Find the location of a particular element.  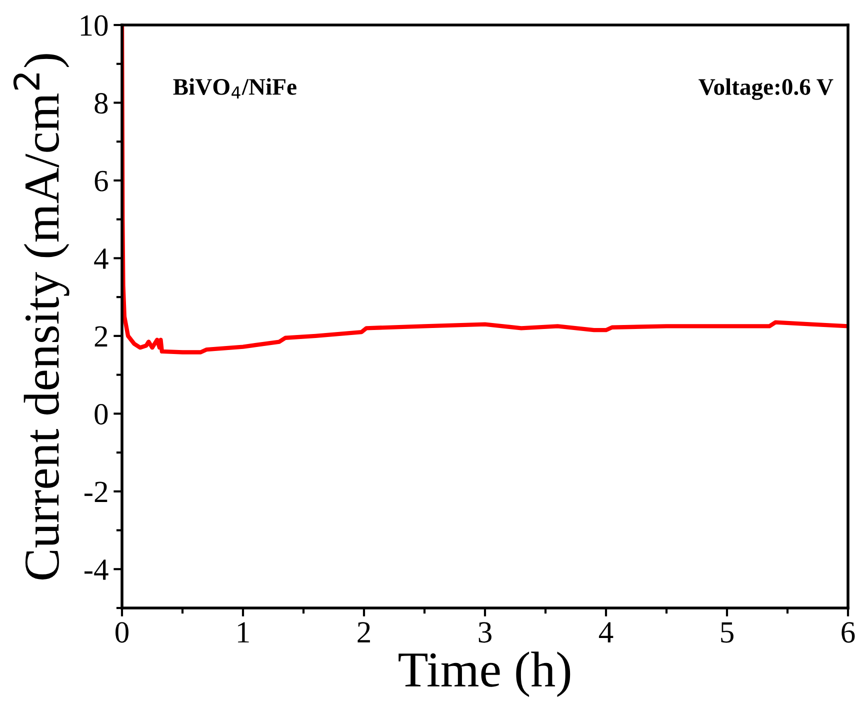

annotation: BiVO$_{4}$/NiFe is located at coordinates (234, 88).